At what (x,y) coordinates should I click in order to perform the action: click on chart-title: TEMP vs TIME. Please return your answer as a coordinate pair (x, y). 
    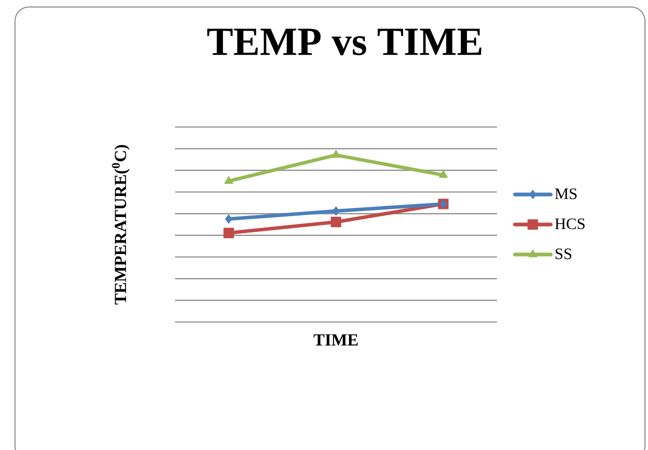
    Looking at the image, I should click on (344, 42).